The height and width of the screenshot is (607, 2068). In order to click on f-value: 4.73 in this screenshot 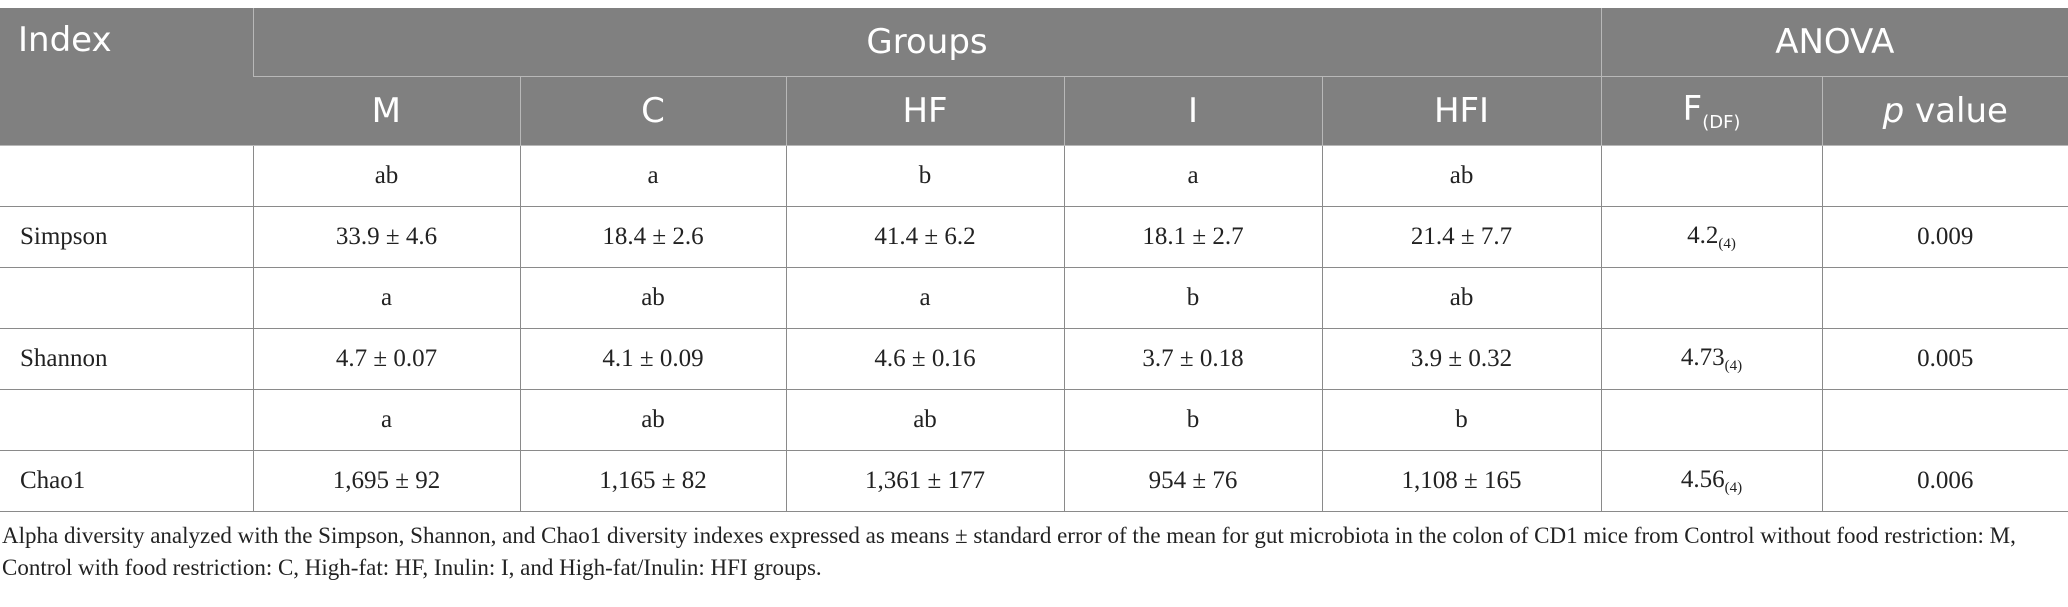, I will do `click(1702, 357)`.